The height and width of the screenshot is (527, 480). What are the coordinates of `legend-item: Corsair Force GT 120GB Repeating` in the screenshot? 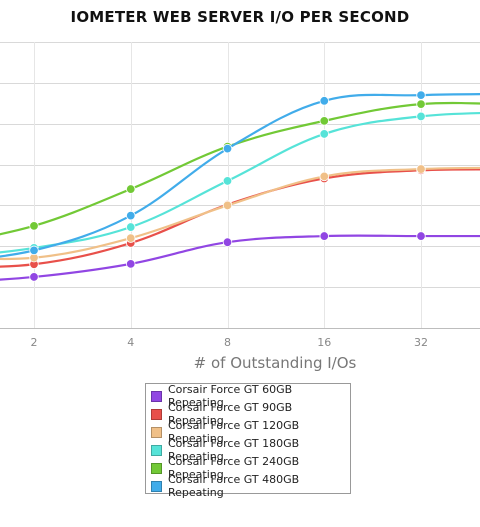 It's located at (250, 432).